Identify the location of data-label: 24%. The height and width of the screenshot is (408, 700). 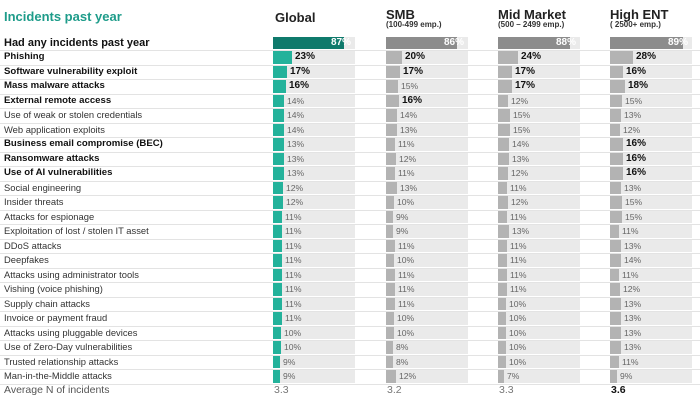
(531, 56).